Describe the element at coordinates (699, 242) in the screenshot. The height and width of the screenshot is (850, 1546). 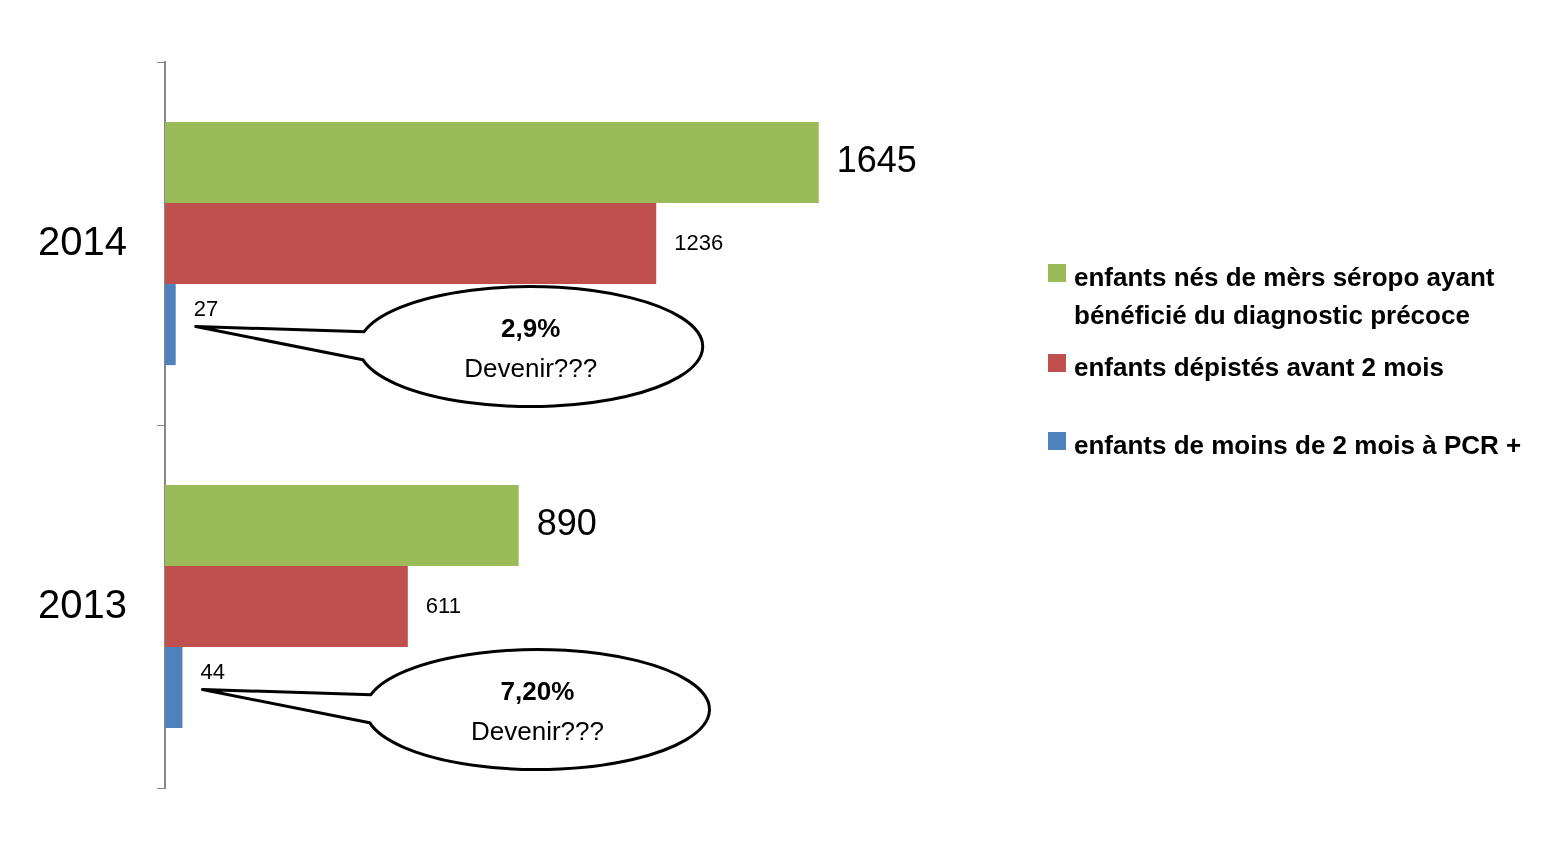
I see `data-label: 1236` at that location.